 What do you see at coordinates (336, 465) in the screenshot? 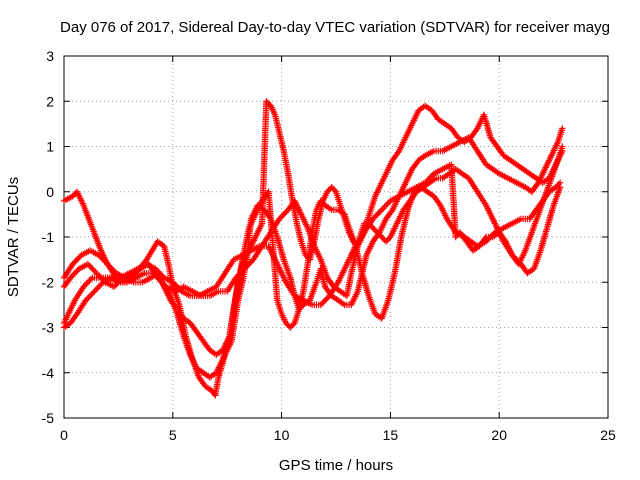
I see `x-axis-label: GPS time / hours` at bounding box center [336, 465].